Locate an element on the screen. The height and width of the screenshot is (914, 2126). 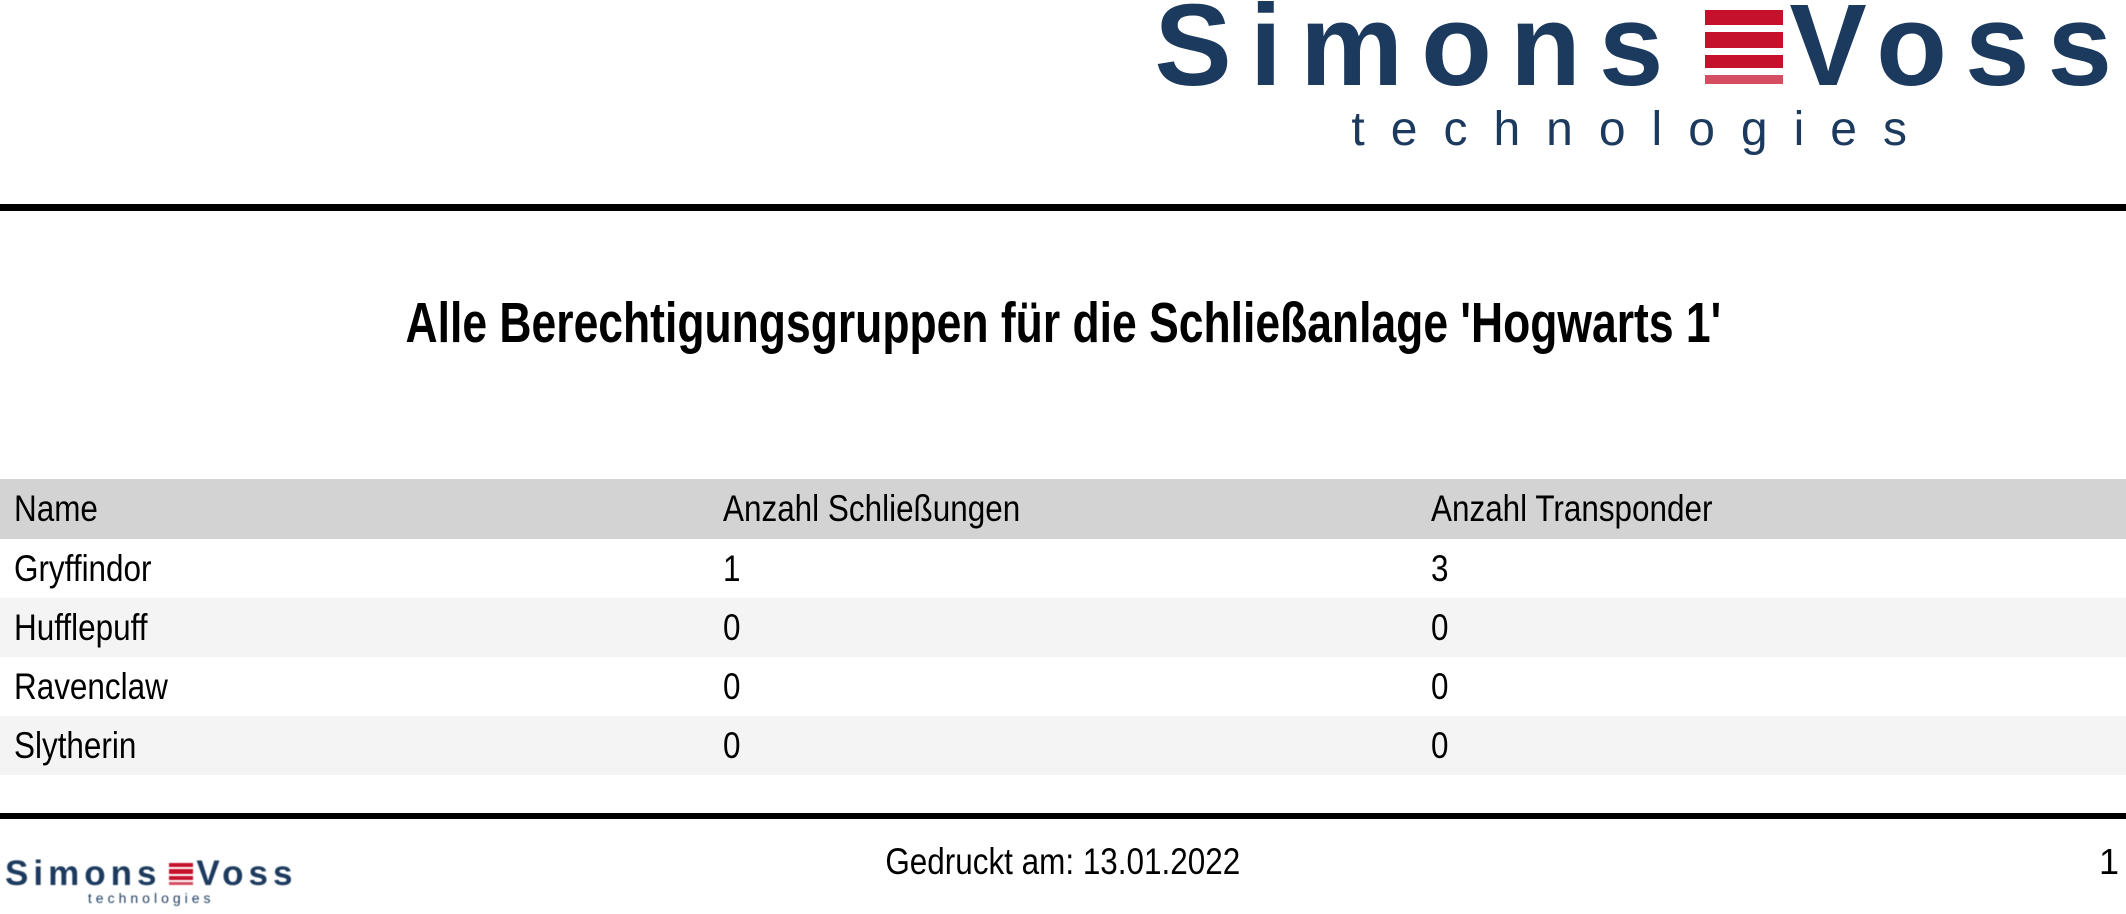
printed-date-text: Gedruckt am: 13.01.2022 is located at coordinates (1063, 861).